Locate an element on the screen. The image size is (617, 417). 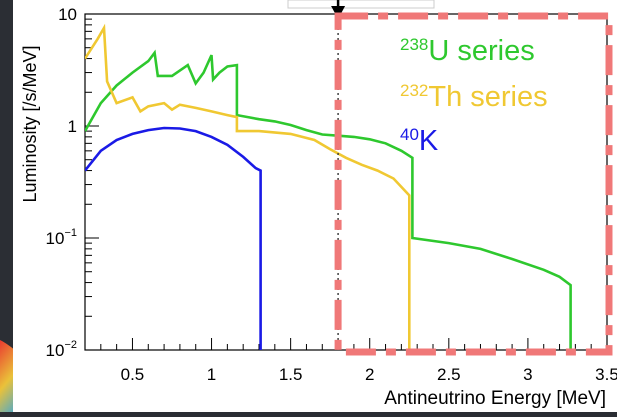
series-label: 232Th series is located at coordinates (474, 97).